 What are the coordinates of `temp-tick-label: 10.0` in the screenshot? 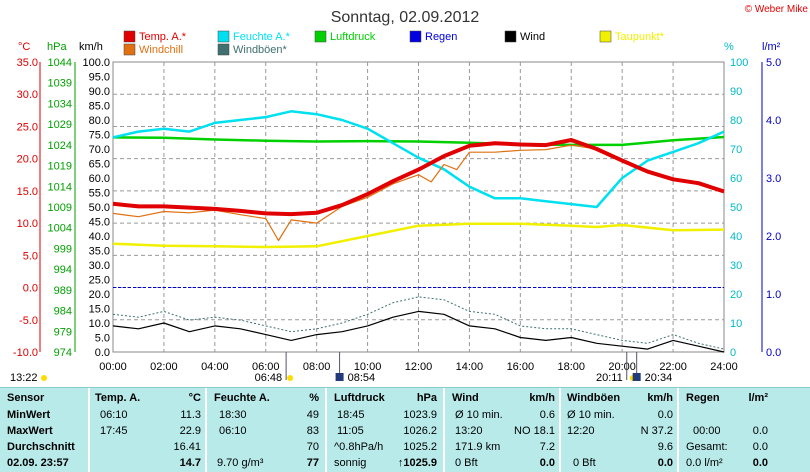 It's located at (27, 224).